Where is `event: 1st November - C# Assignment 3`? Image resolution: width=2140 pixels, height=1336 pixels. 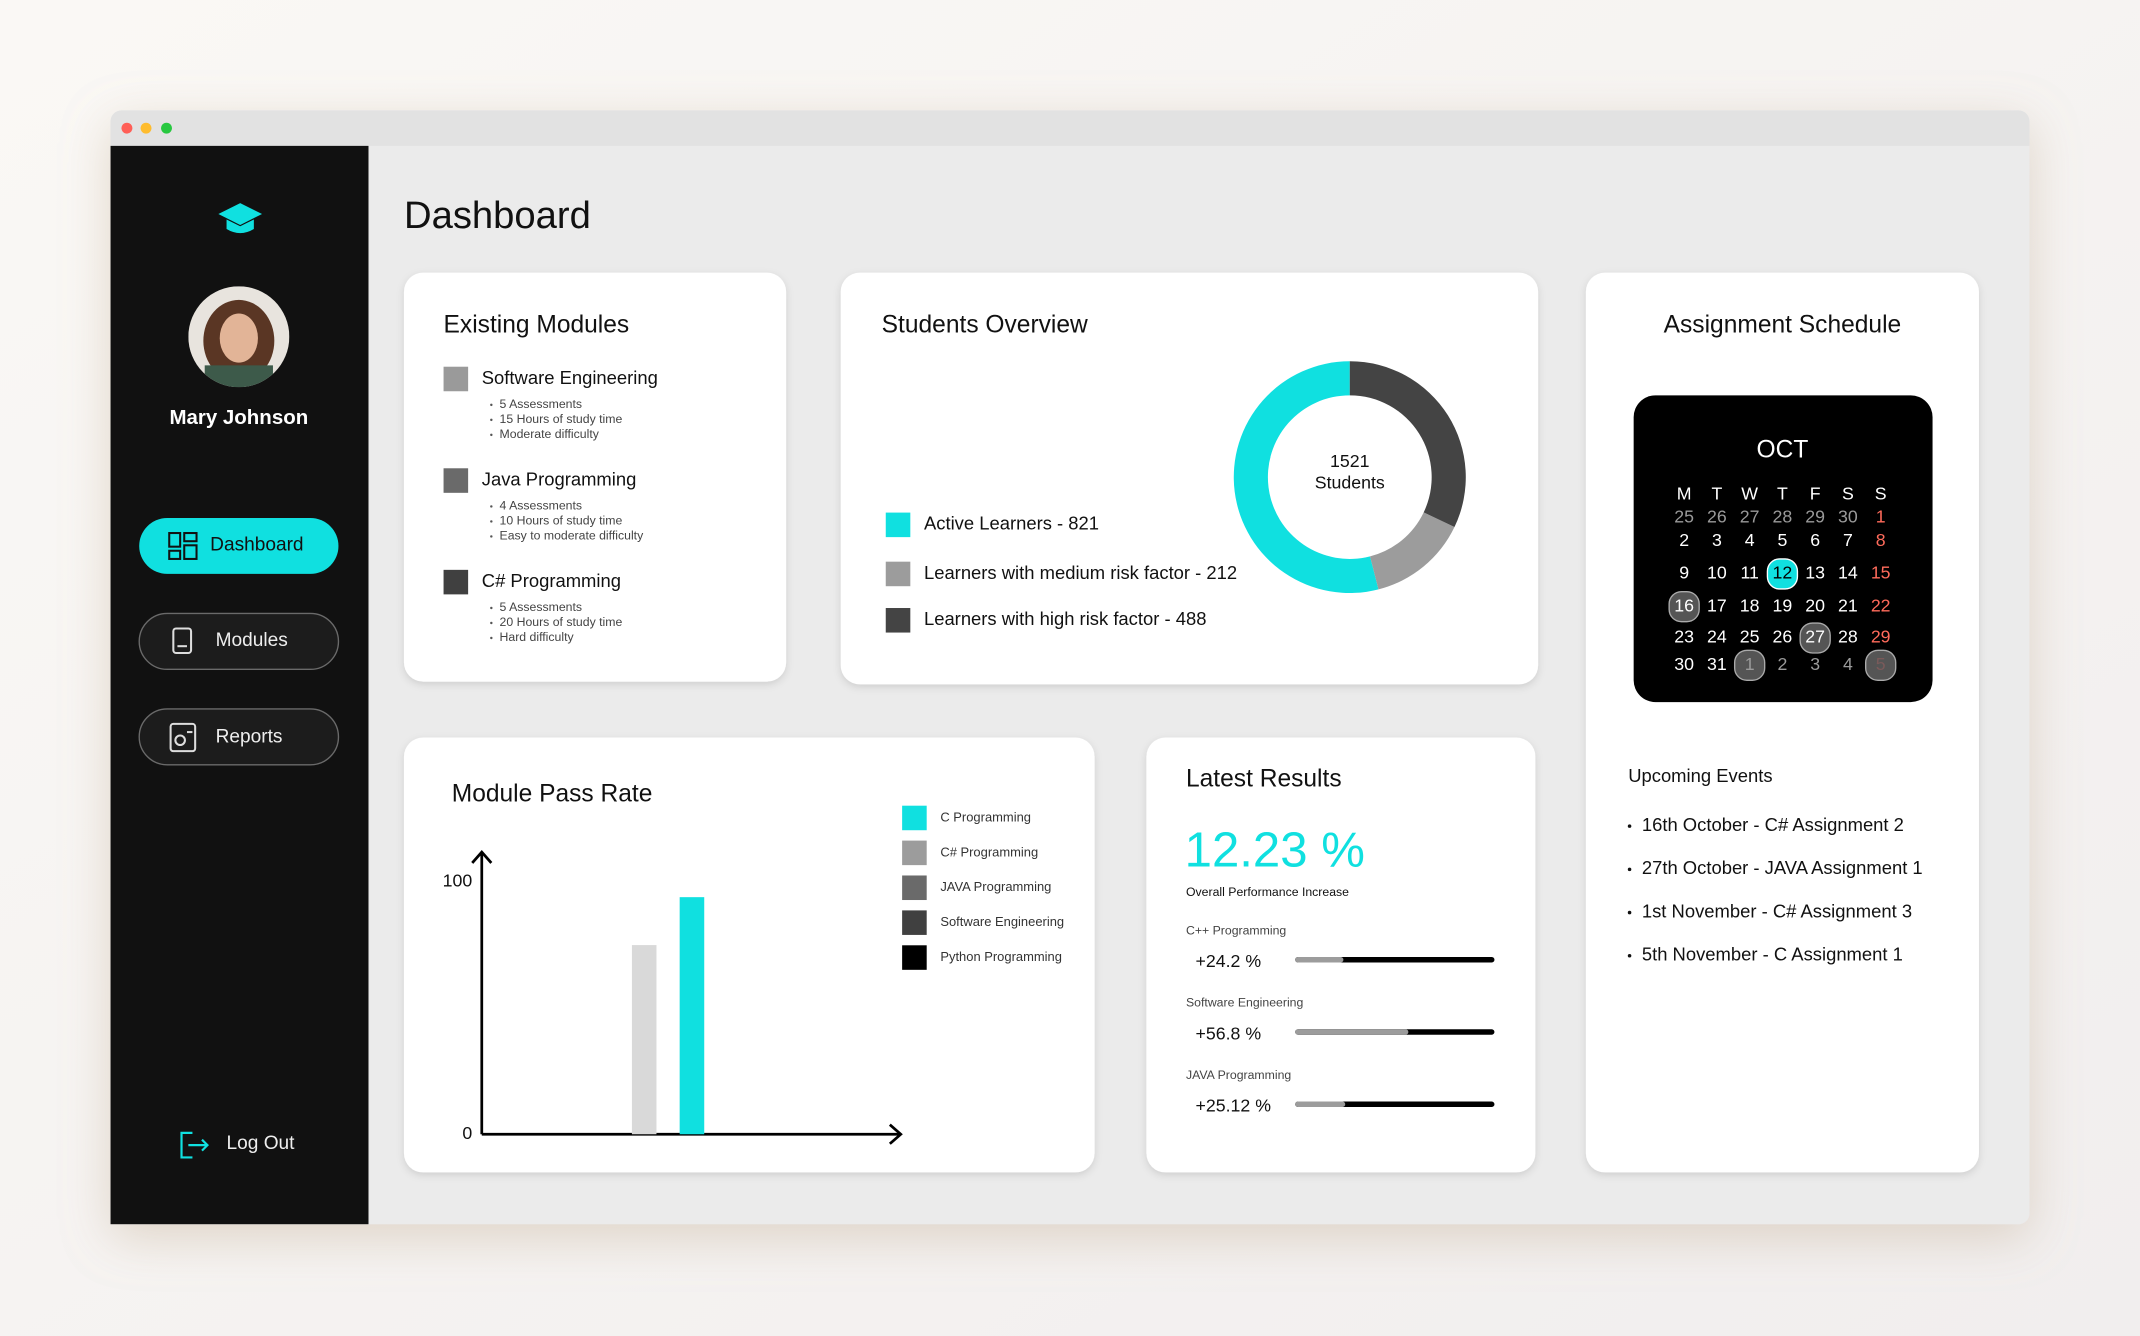 event: 1st November - C# Assignment 3 is located at coordinates (1777, 910).